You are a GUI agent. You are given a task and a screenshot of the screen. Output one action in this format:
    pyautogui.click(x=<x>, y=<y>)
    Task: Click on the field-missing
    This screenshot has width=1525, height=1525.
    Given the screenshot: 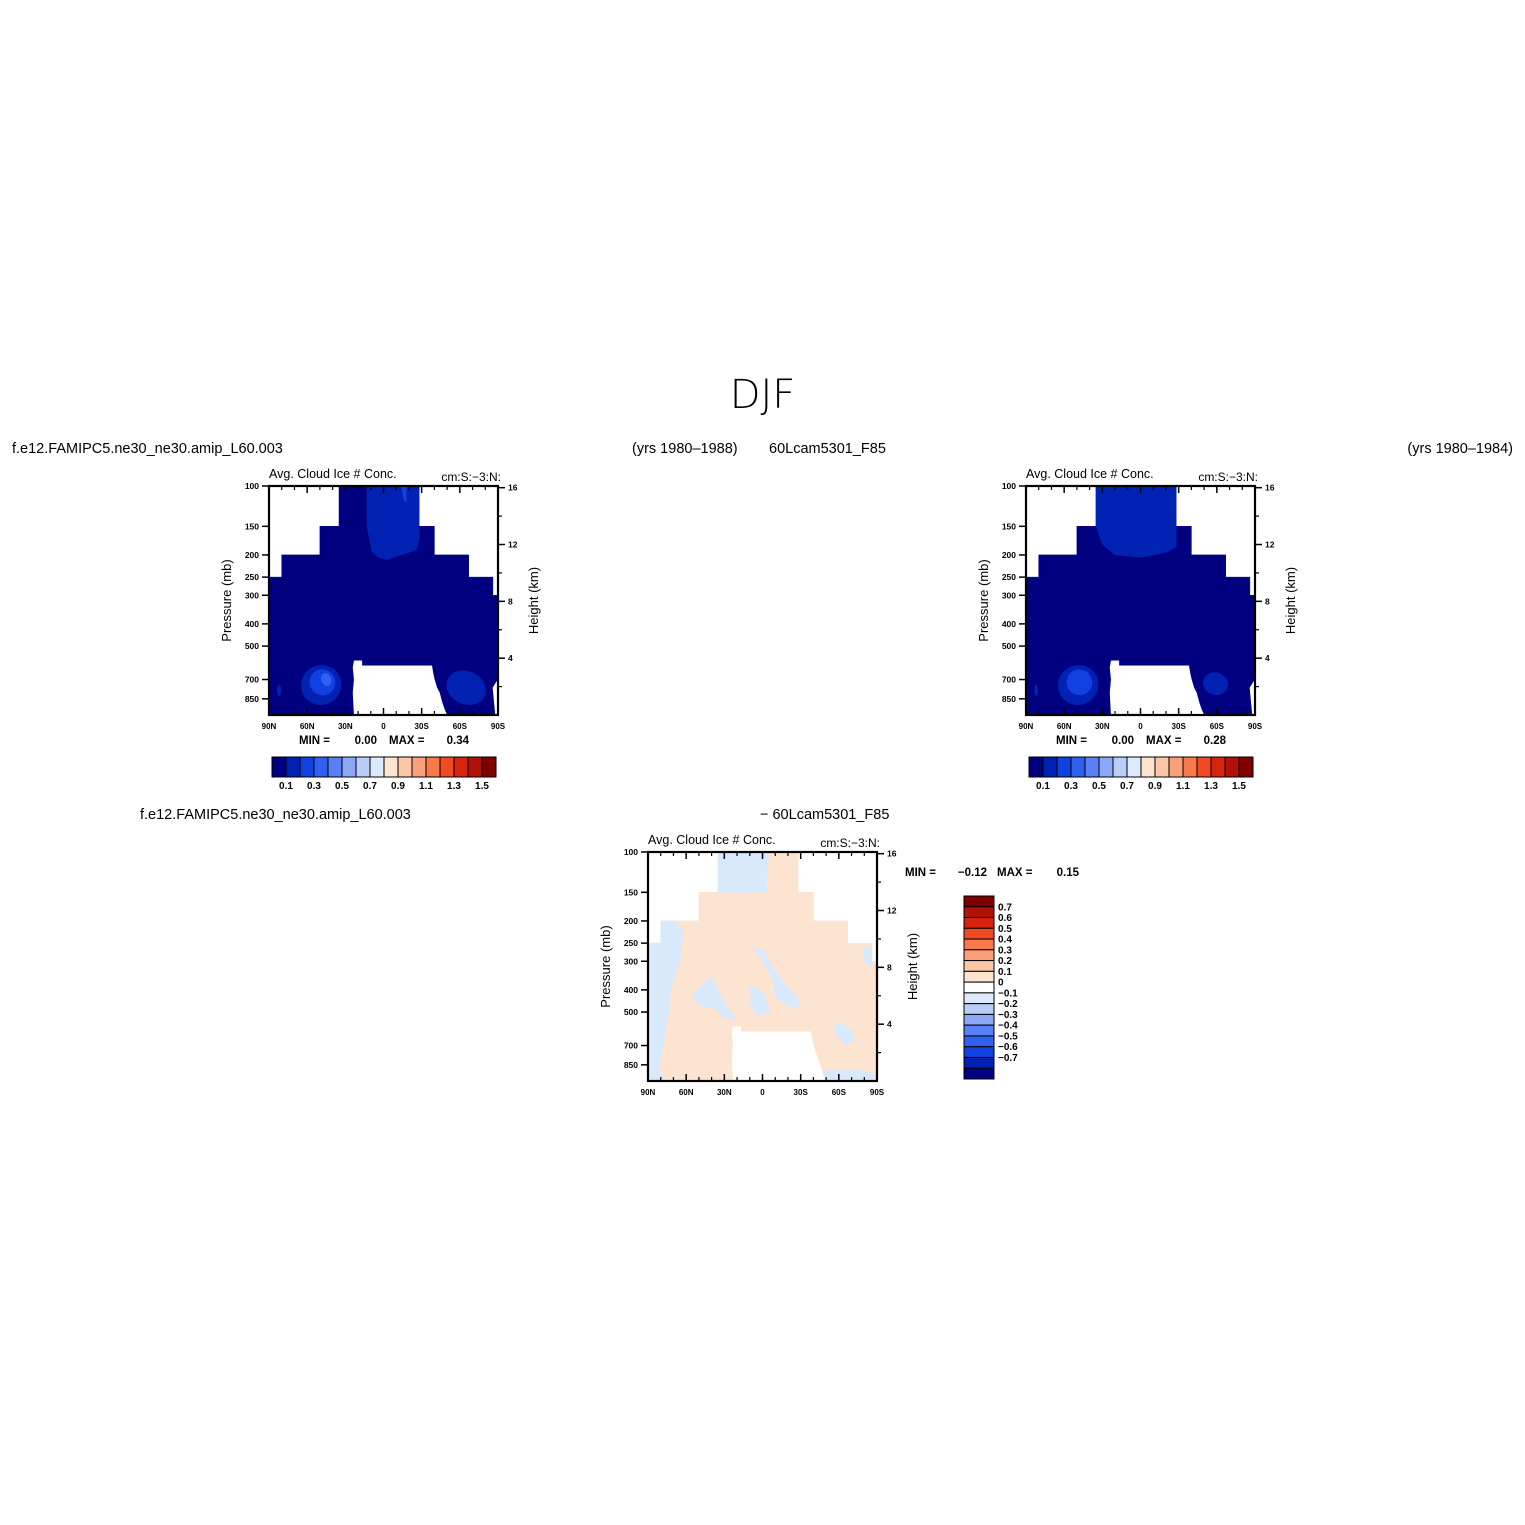 What is the action you would take?
    pyautogui.click(x=400, y=688)
    